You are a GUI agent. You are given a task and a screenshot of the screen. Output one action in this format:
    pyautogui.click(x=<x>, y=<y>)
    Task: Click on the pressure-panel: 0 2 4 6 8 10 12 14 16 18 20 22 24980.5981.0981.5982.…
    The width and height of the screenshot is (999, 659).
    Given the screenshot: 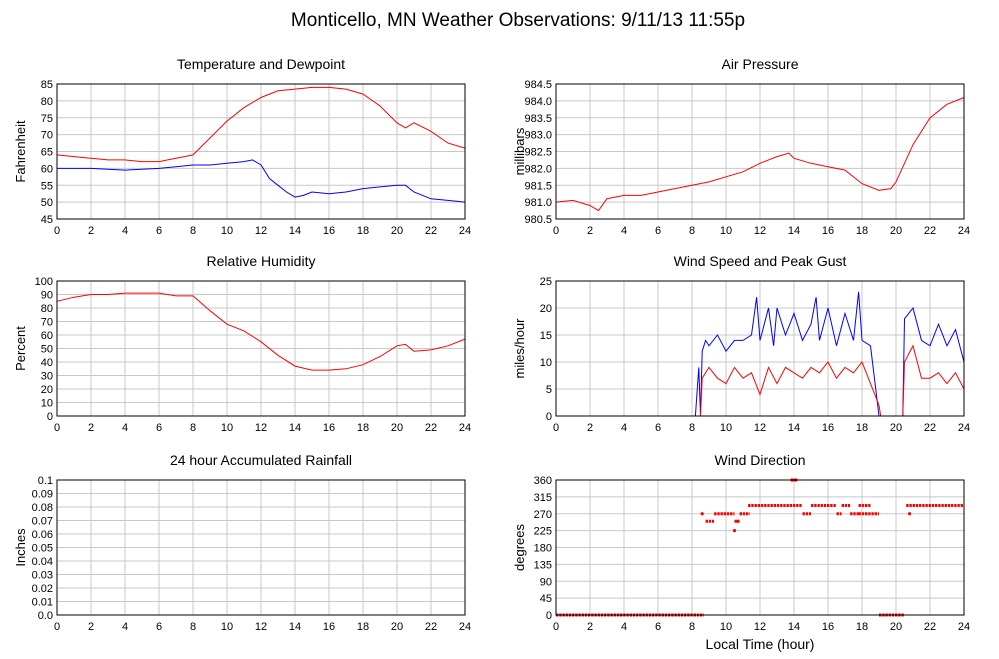 What is the action you would take?
    pyautogui.click(x=741, y=146)
    